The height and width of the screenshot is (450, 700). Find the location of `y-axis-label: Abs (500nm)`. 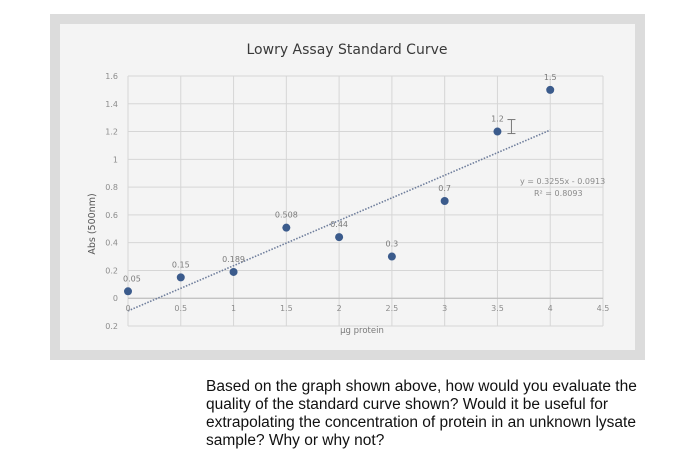

y-axis-label: Abs (500nm) is located at coordinates (92, 223).